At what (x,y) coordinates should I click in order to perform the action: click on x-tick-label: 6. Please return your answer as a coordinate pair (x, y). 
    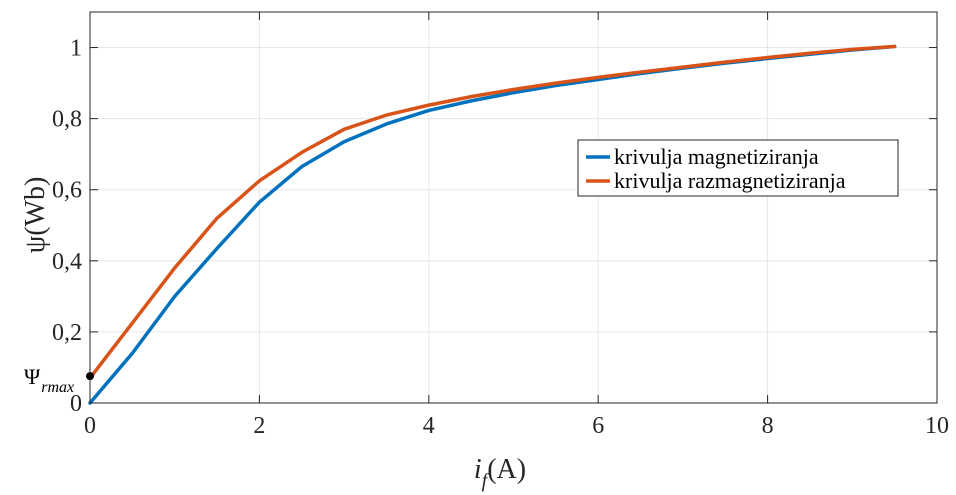
    Looking at the image, I should click on (598, 426).